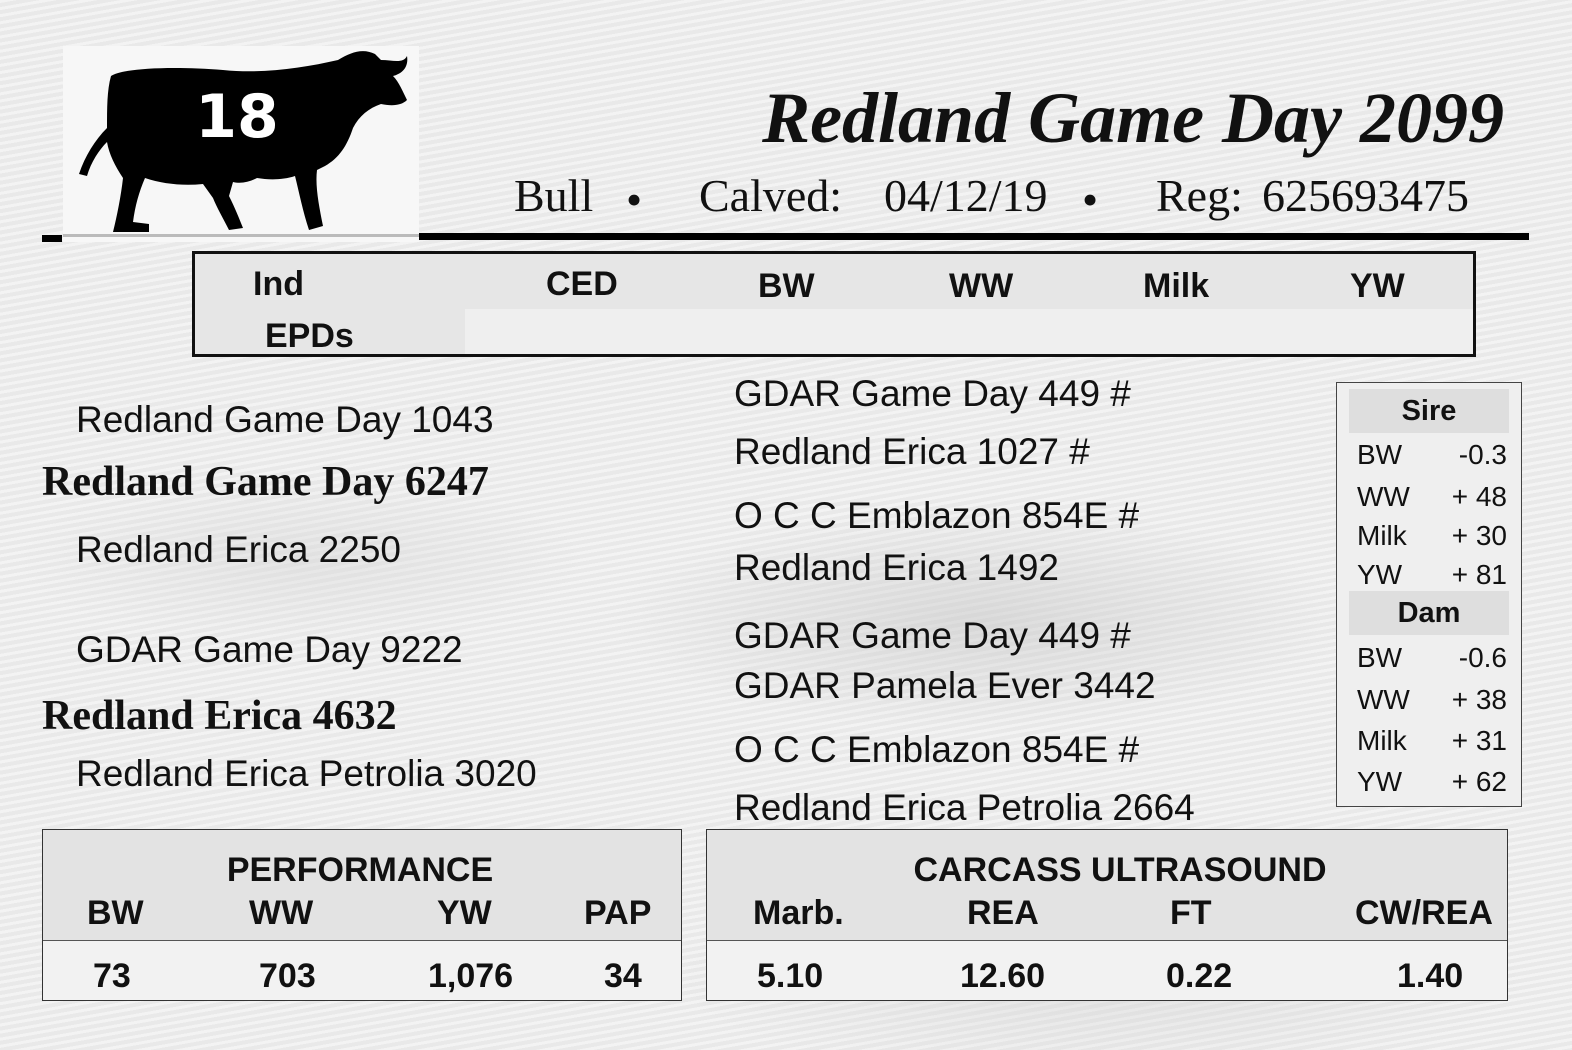 This screenshot has height=1050, width=1572. I want to click on lot-number: 18, so click(237, 117).